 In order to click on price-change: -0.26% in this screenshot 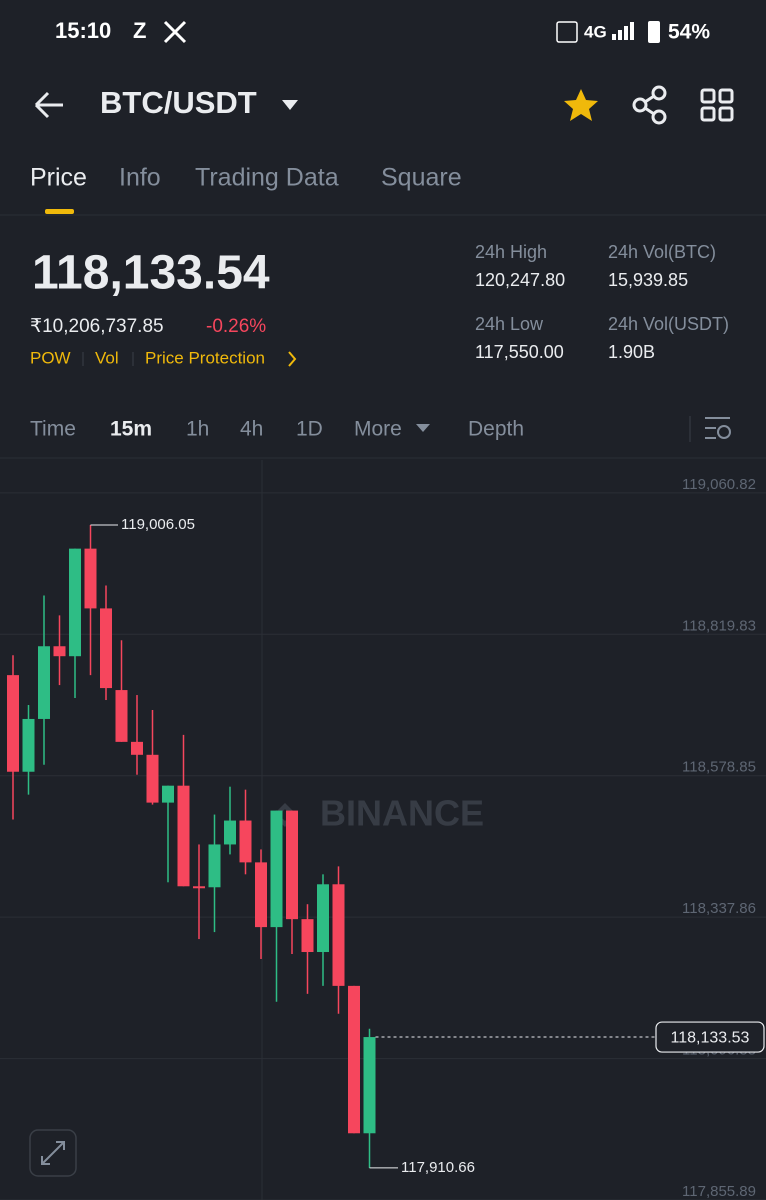, I will do `click(236, 326)`.